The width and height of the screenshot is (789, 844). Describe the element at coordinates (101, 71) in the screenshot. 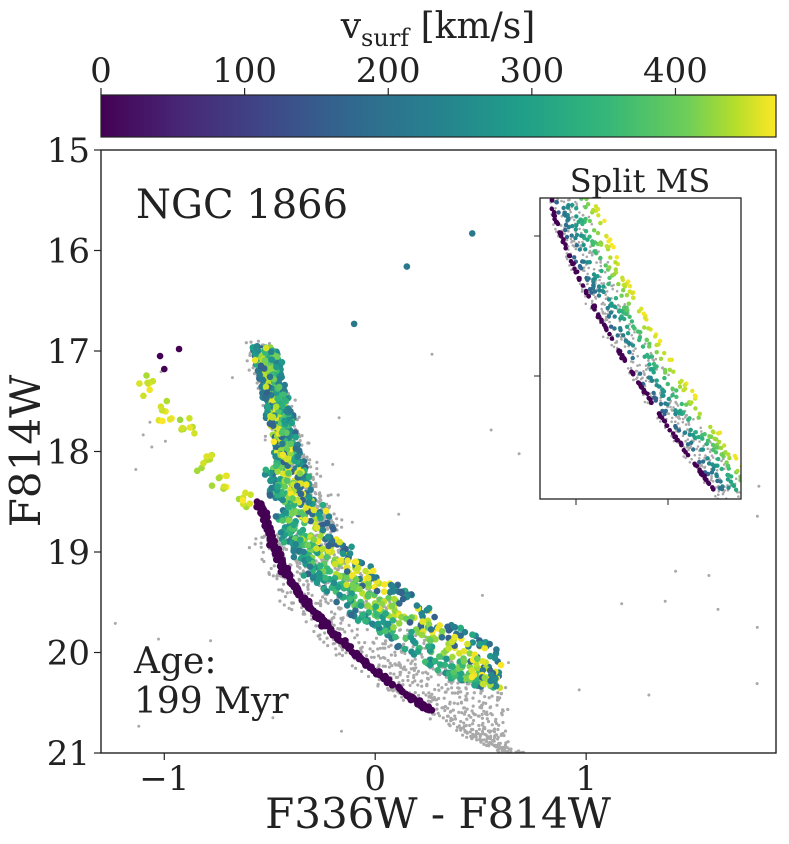

I see `colorbar-tick-label: 0` at that location.